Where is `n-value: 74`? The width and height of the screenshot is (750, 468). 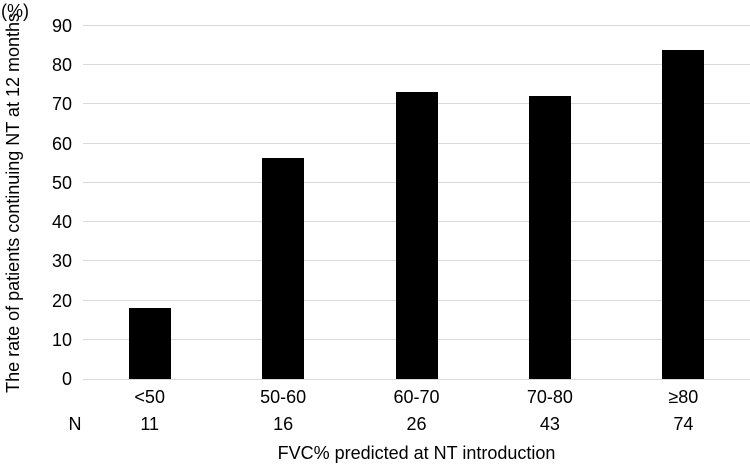 n-value: 74 is located at coordinates (683, 424).